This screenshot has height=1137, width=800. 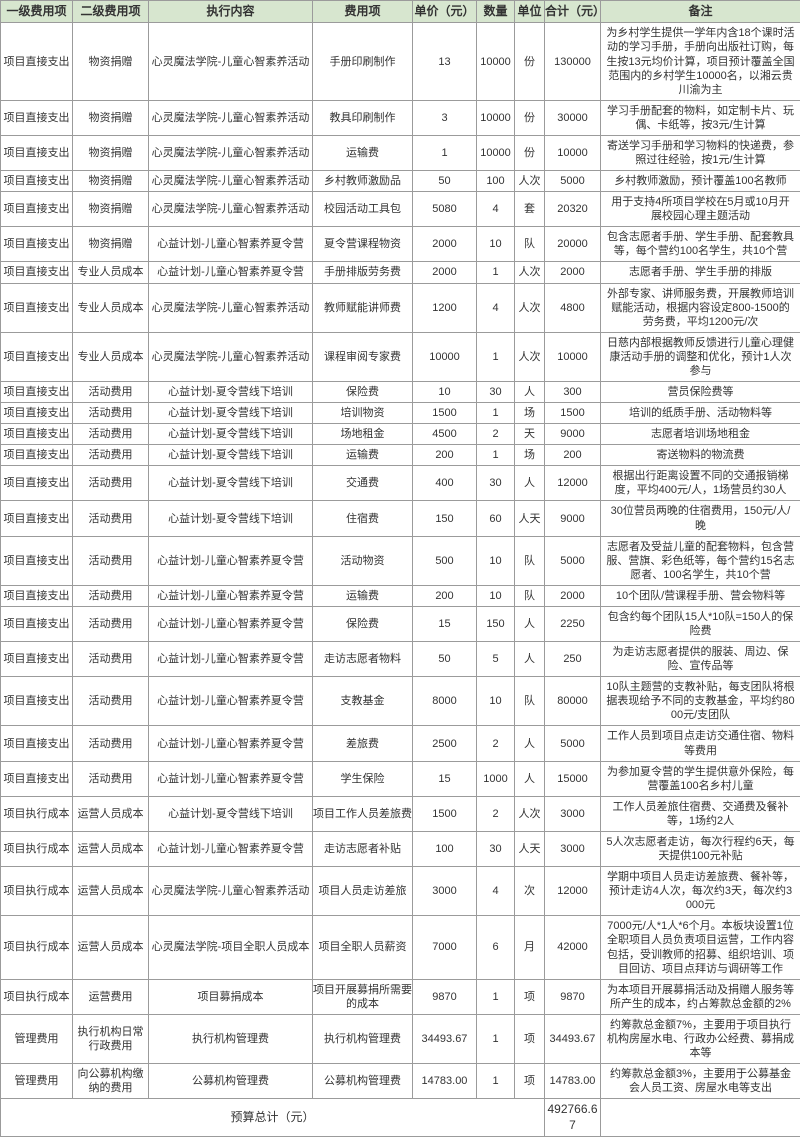 What do you see at coordinates (111, 1038) in the screenshot?
I see `cell-level2: 执行机构日常行政费用` at bounding box center [111, 1038].